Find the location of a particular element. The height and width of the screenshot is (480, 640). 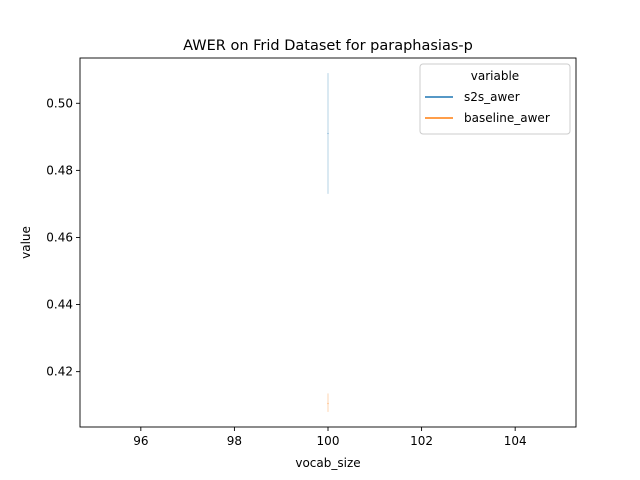

legend-frame is located at coordinates (495, 99).